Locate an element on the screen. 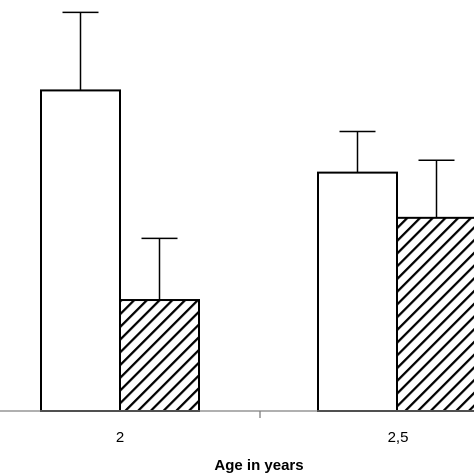 The width and height of the screenshot is (474, 474). x-tick-label-1: 2,5 is located at coordinates (398, 437).